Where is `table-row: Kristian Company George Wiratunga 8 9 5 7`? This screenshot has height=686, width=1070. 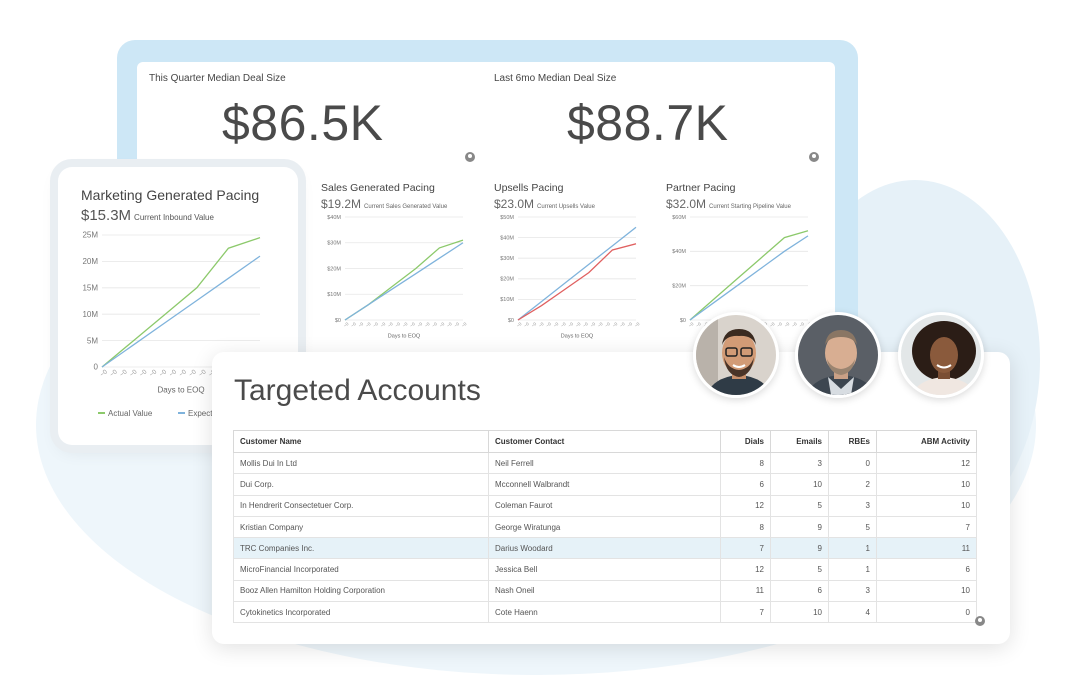 table-row: Kristian Company George Wiratunga 8 9 5 7 is located at coordinates (605, 527).